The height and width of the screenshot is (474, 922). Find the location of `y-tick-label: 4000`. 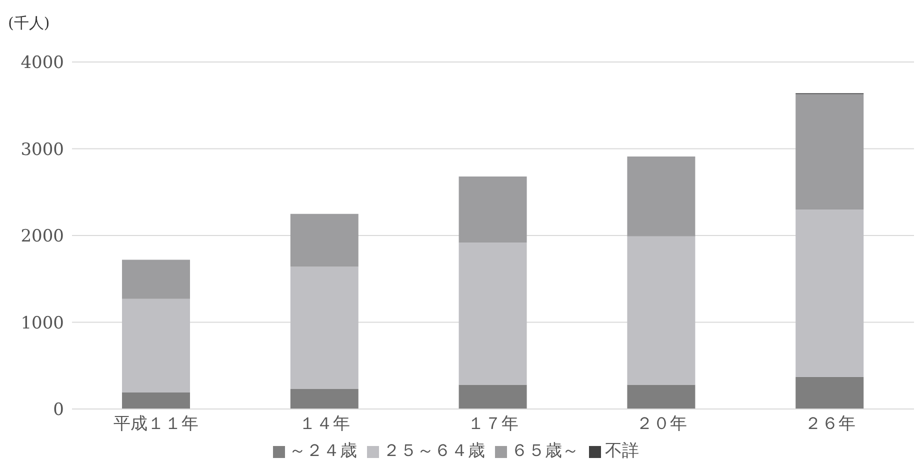

y-tick-label: 4000 is located at coordinates (42, 63).